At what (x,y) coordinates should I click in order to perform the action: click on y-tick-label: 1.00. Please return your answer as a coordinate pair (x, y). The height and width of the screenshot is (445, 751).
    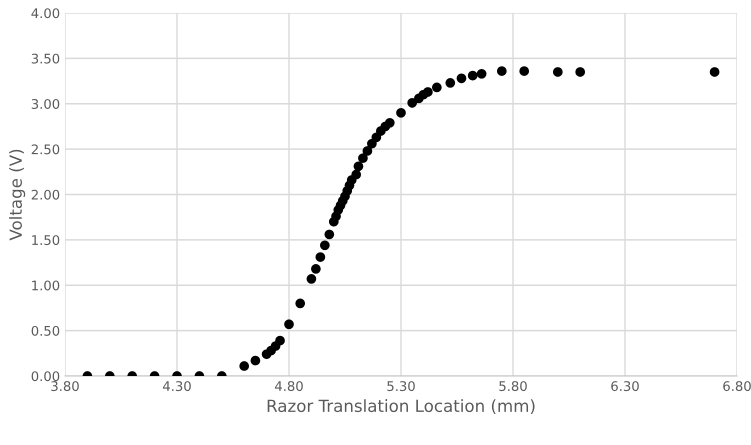
    Looking at the image, I should click on (46, 285).